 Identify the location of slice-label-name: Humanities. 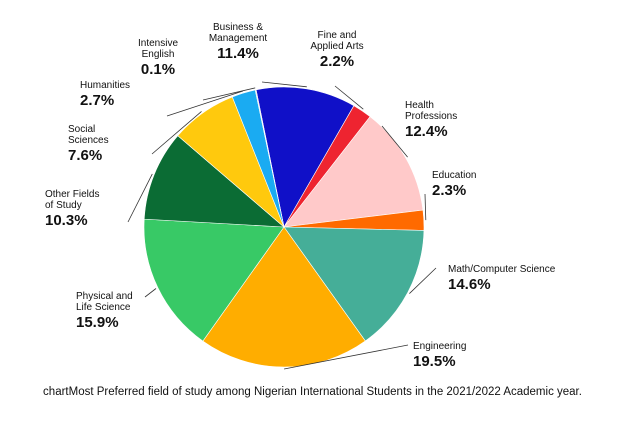
(105, 85).